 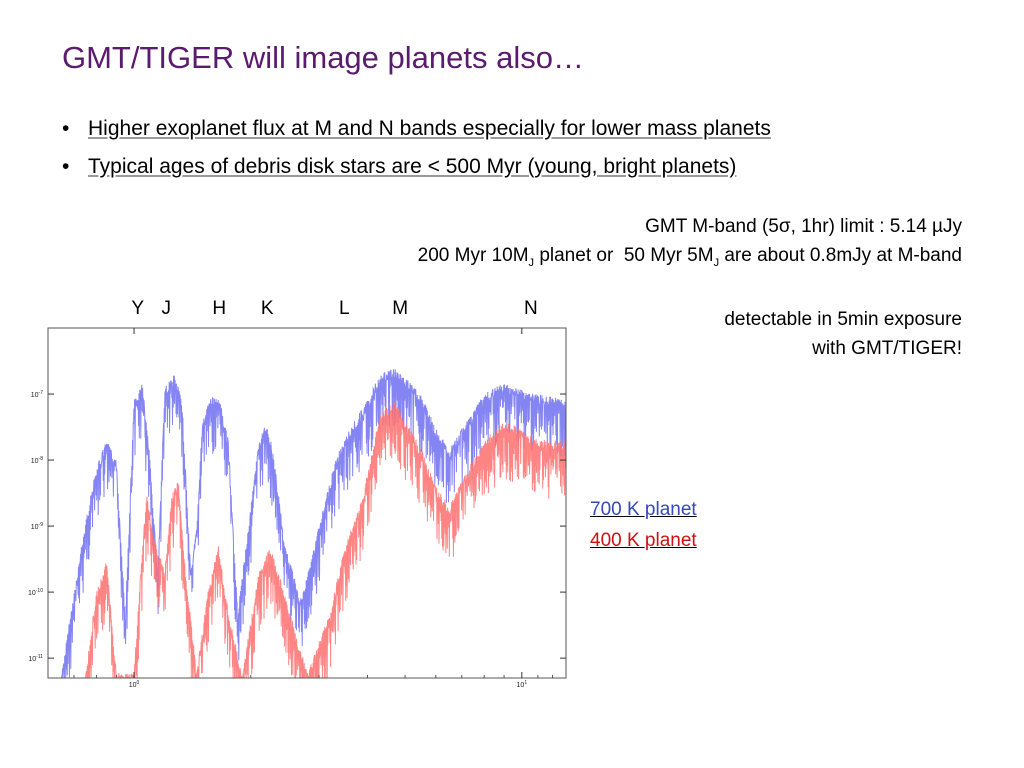 I want to click on limit-line: GMT M-band (5σ, 1hr) limit : 5.14 µJy, so click(x=803, y=226).